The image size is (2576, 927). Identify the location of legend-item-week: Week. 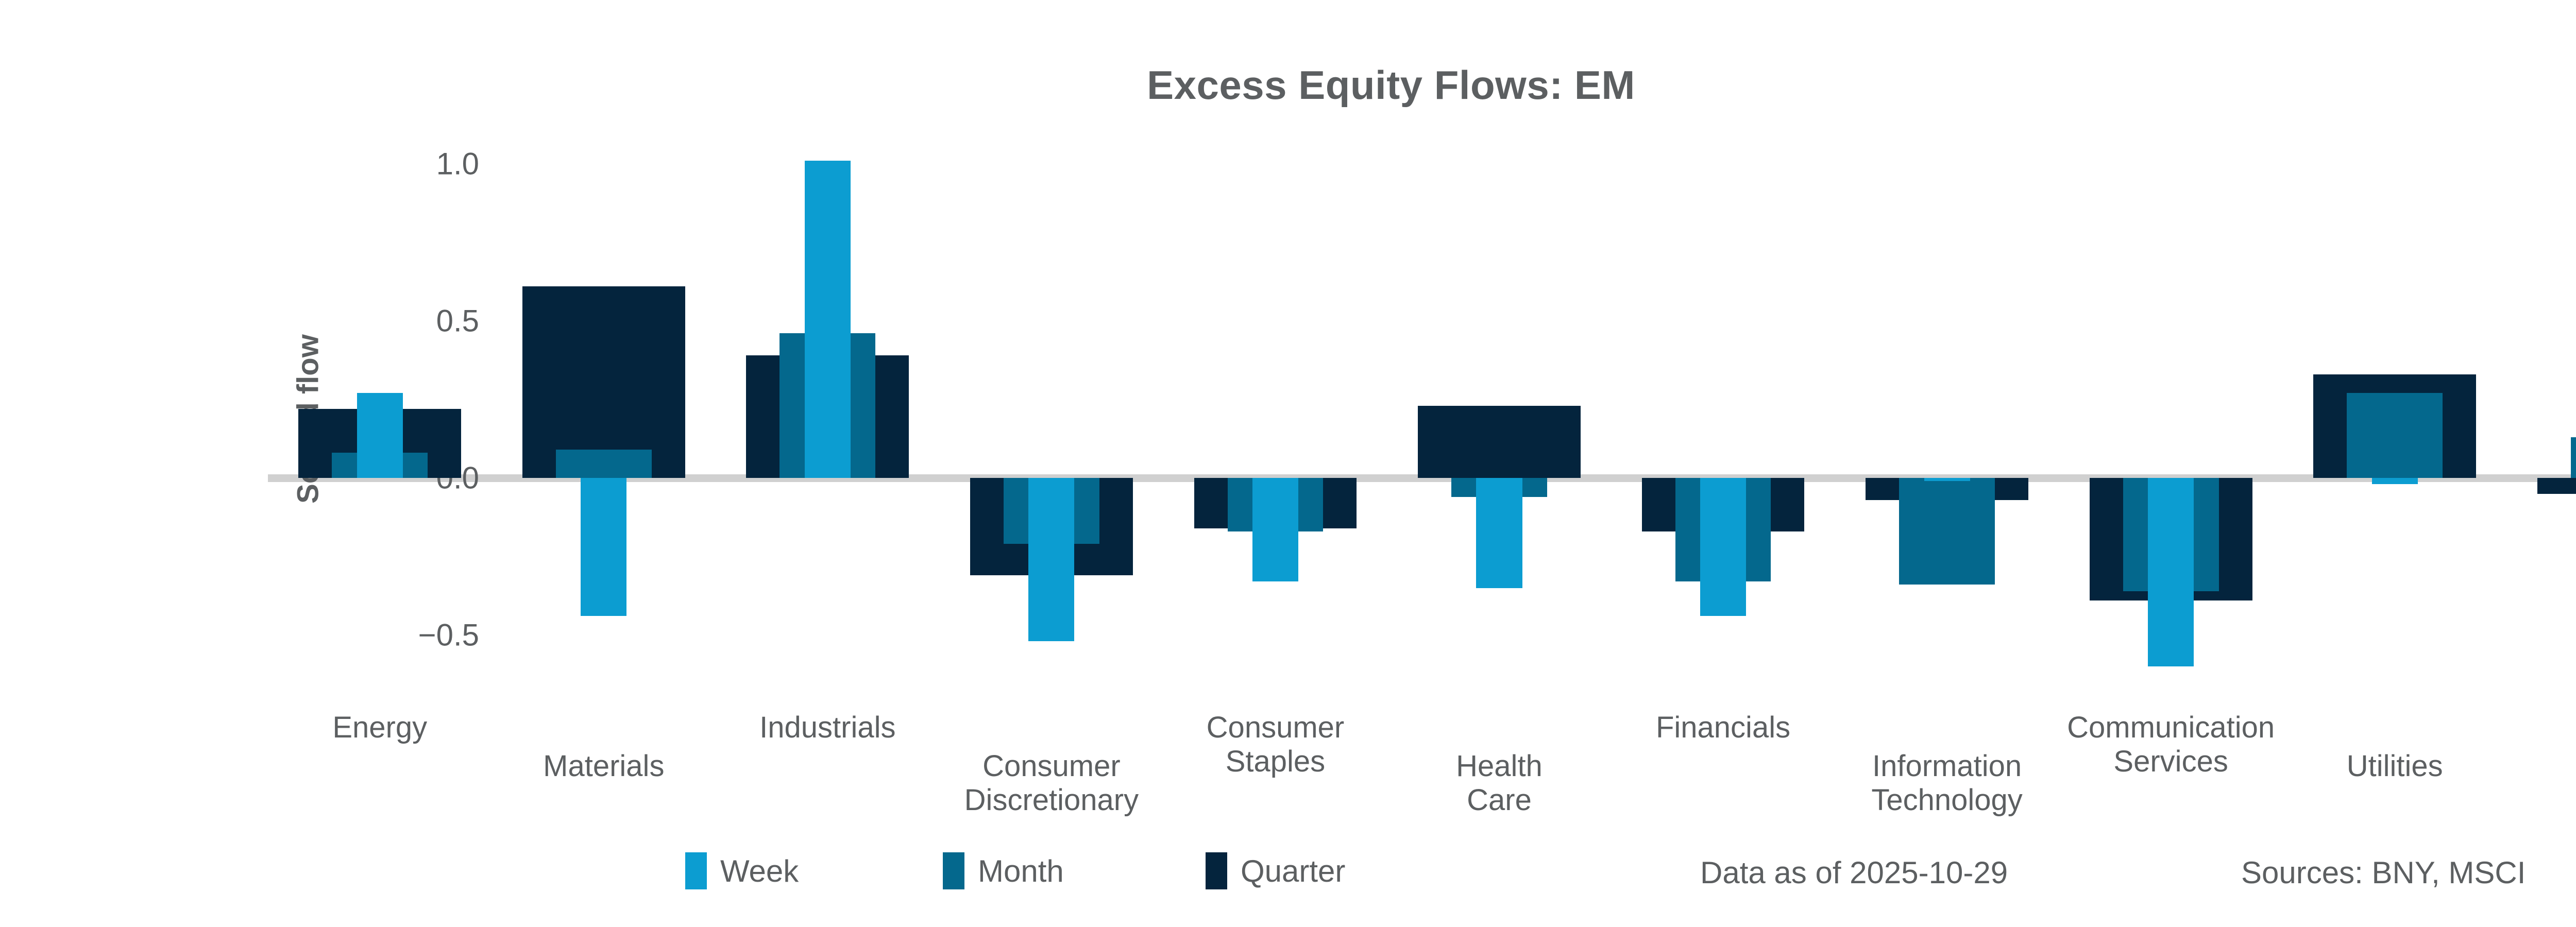
(742, 870).